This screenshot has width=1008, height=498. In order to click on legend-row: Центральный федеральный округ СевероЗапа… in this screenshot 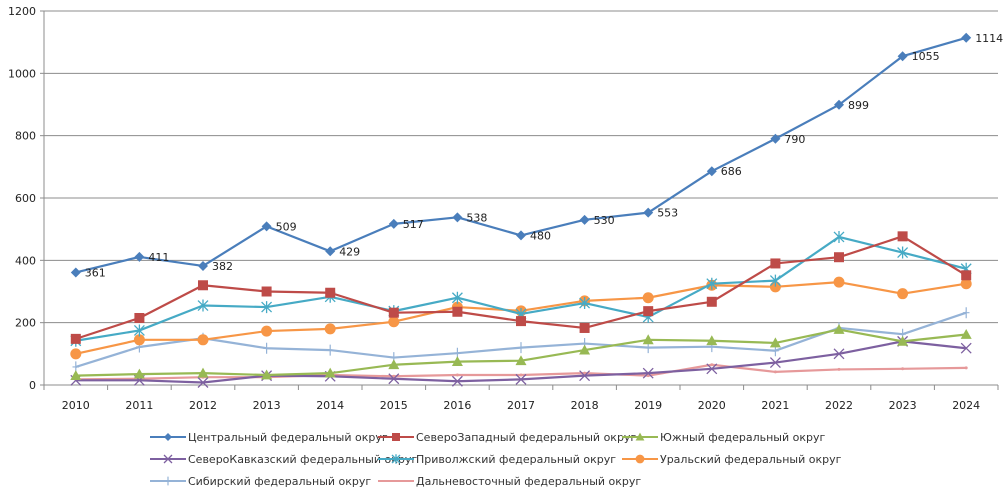, I will do `click(500, 437)`.